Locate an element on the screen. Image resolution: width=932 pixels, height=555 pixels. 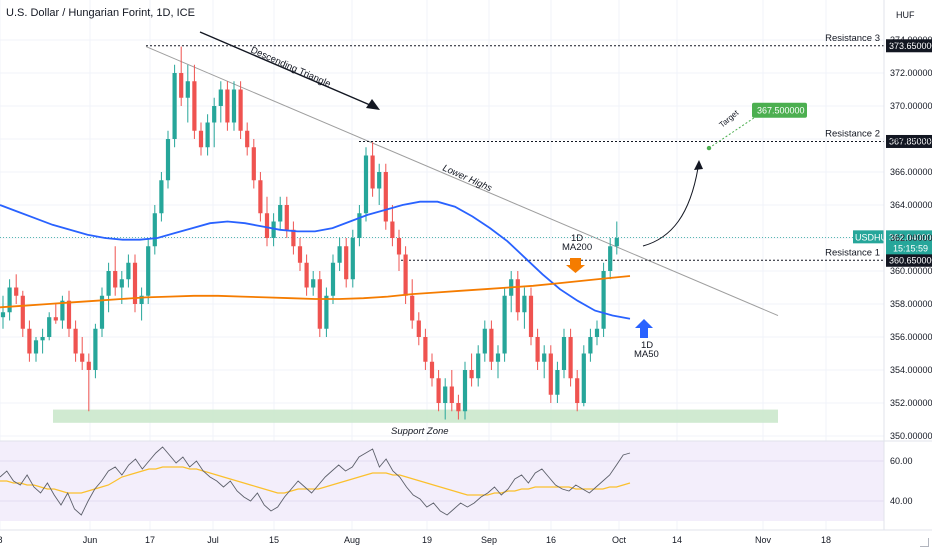
x-tick-label: 14 is located at coordinates (677, 540).